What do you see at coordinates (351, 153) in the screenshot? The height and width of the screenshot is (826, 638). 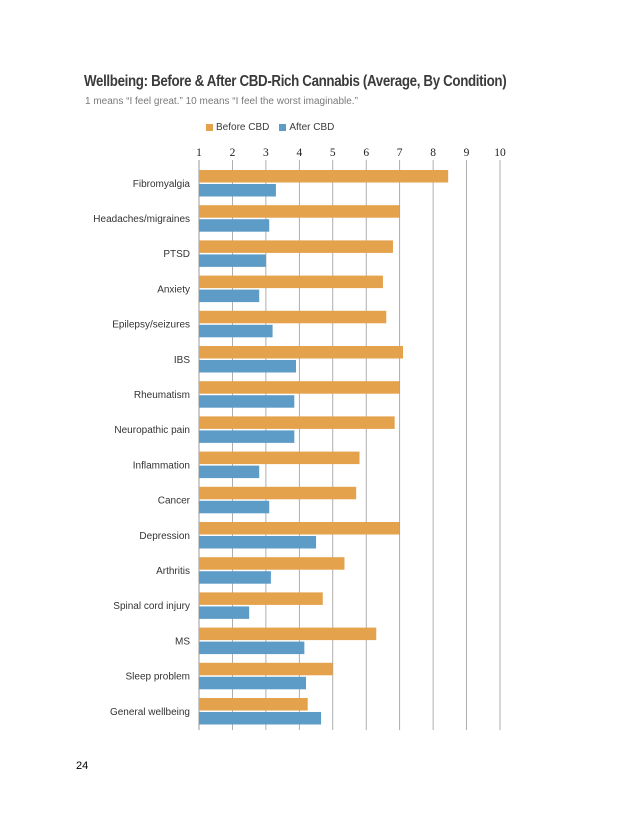 I see `x-axis-ticks: 1 2 3 4 5 6 7 8 9 10` at bounding box center [351, 153].